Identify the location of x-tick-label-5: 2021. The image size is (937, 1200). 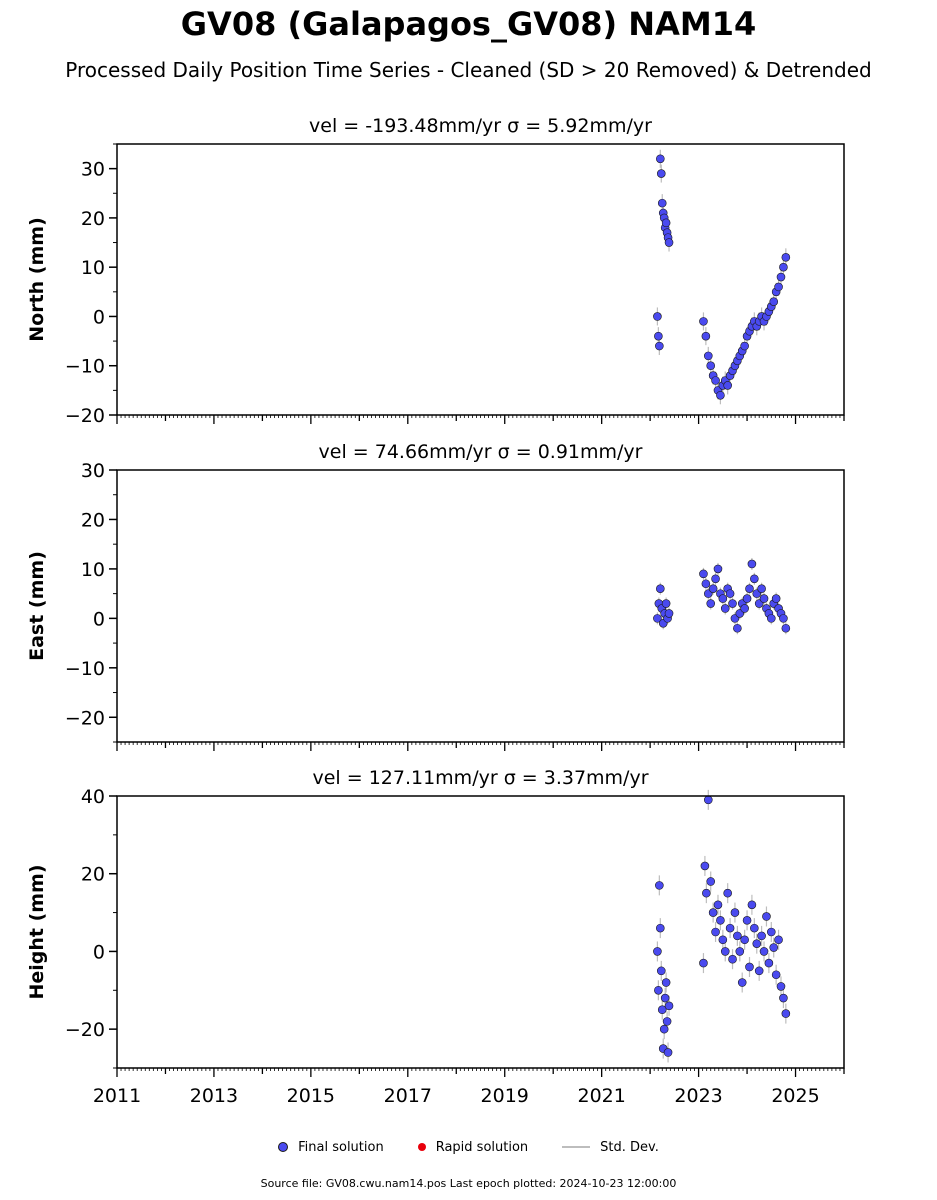
(601, 1096).